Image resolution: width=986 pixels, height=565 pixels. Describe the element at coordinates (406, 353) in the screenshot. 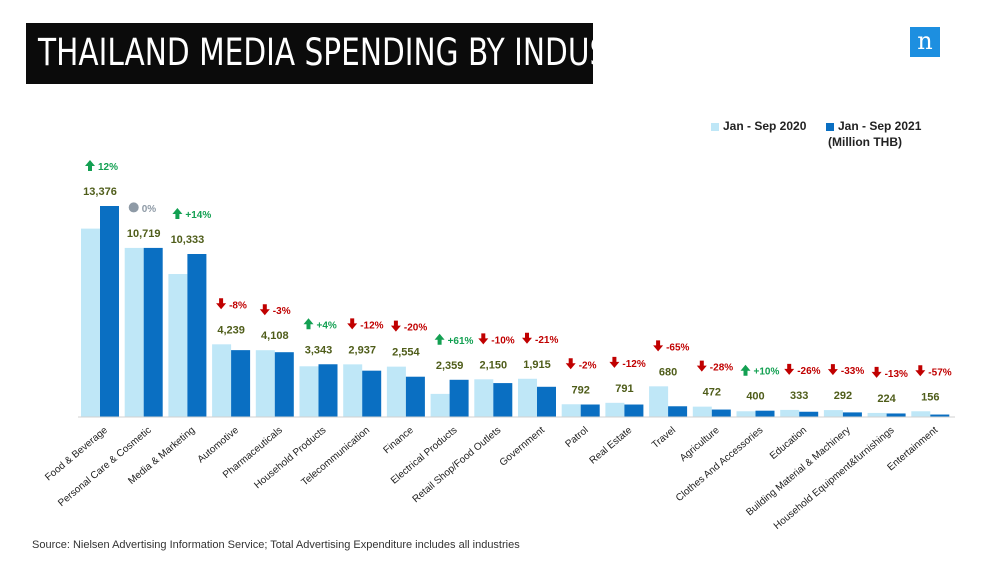

I see `value-label: 2,554` at that location.